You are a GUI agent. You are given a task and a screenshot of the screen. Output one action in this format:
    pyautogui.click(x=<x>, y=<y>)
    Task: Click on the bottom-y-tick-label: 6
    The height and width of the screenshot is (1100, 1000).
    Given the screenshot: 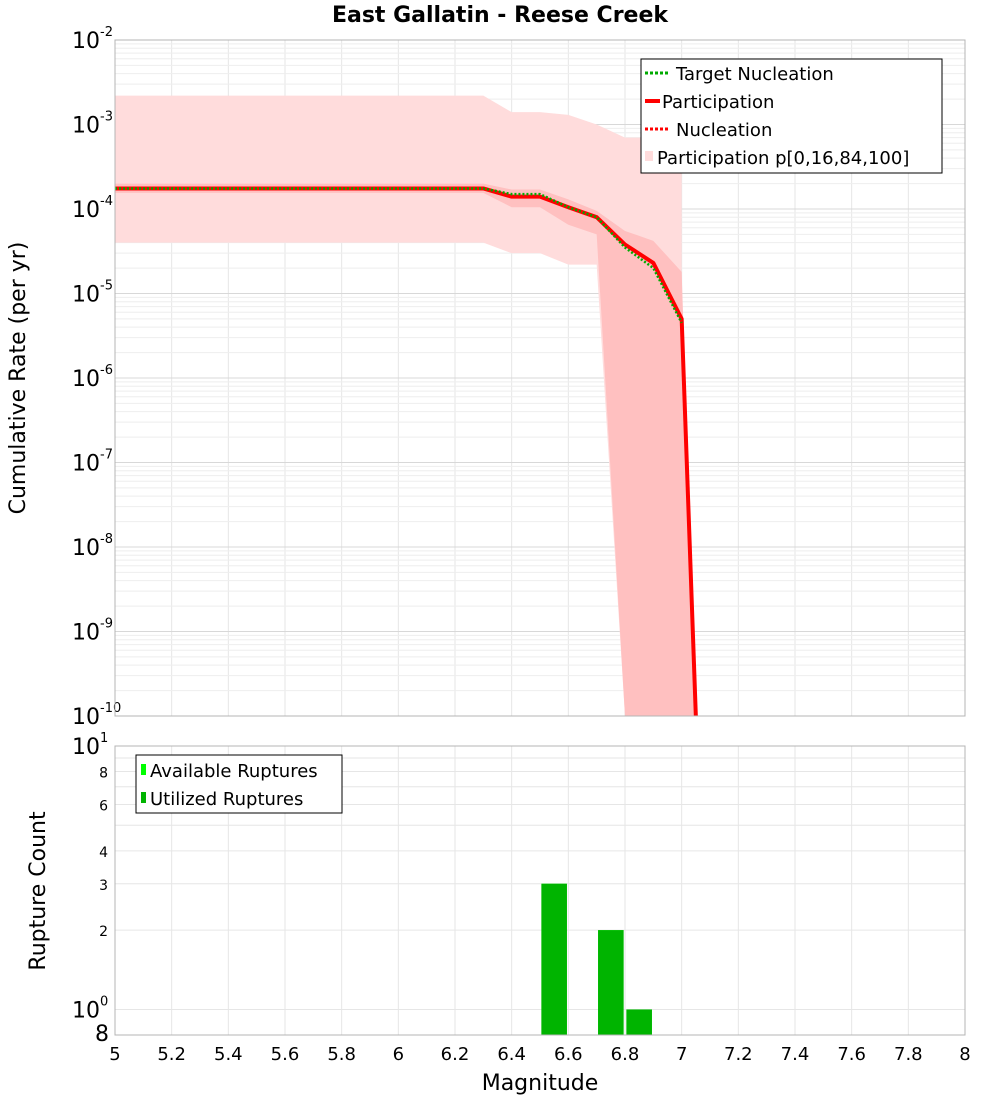 What is the action you would take?
    pyautogui.click(x=103, y=806)
    